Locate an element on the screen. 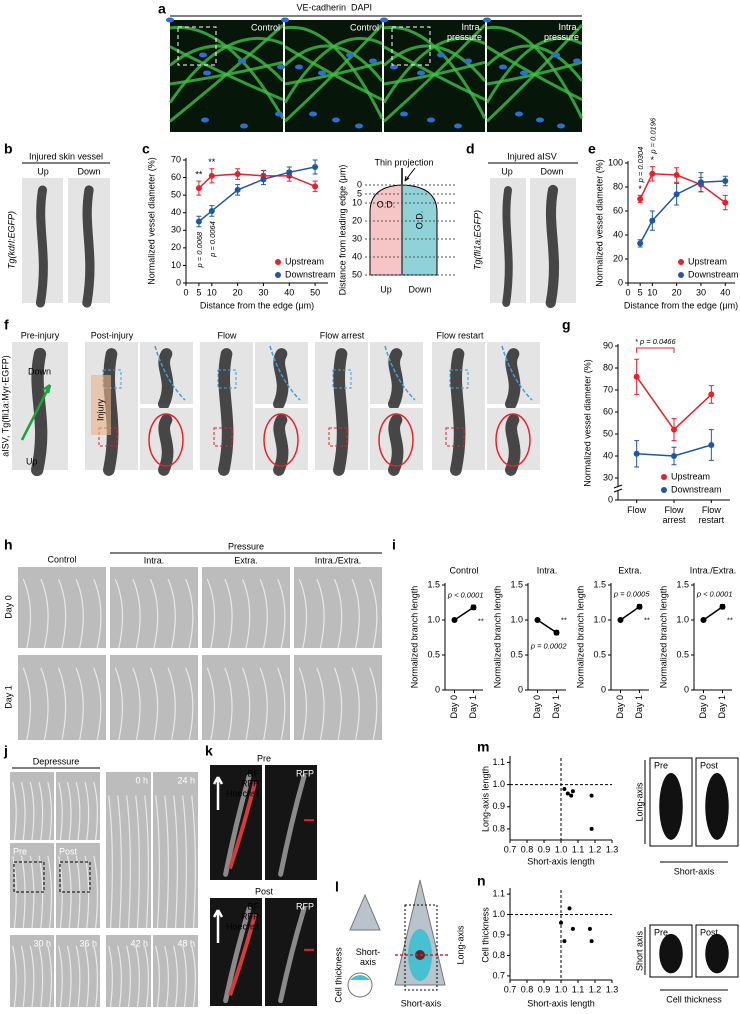 The width and height of the screenshot is (740, 1014). panel-label: h is located at coordinates (8, 545).